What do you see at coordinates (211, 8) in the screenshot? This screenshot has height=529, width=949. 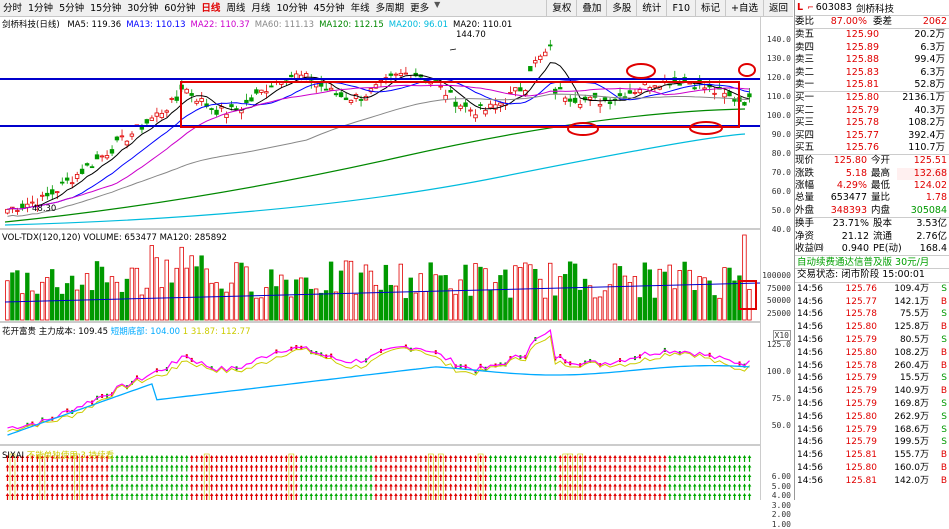 I see `period-tab-6: 日线` at bounding box center [211, 8].